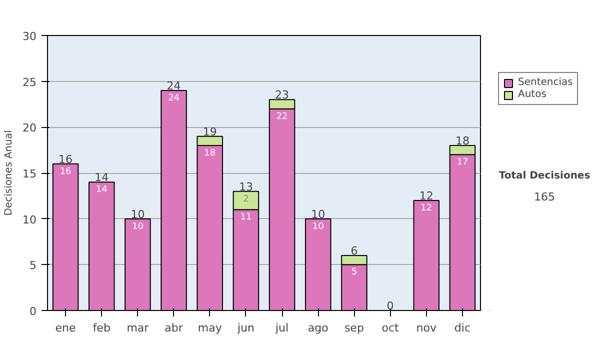 Image resolution: width=600 pixels, height=340 pixels. Describe the element at coordinates (354, 328) in the screenshot. I see `x-tick-label: sep` at that location.